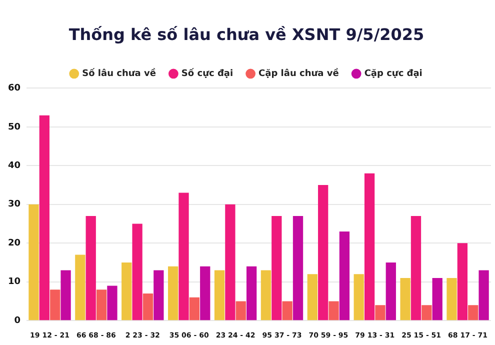 This screenshot has width=495, height=345. I want to click on y-tick-label: 20, so click(14, 243).